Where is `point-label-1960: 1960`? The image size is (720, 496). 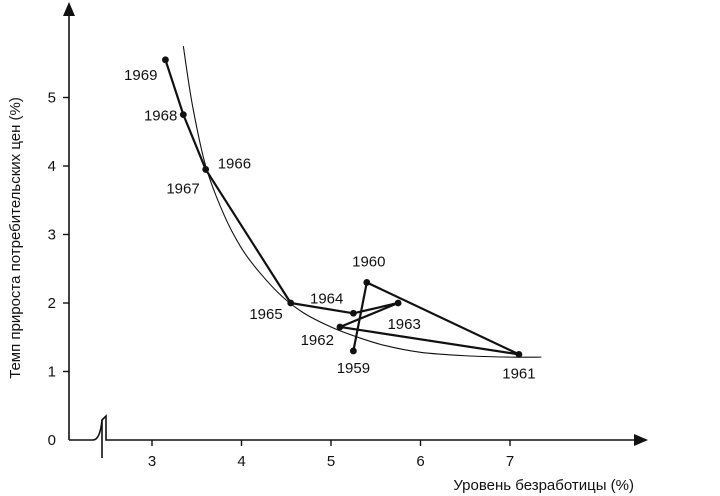 point-label-1960: 1960 is located at coordinates (368, 261).